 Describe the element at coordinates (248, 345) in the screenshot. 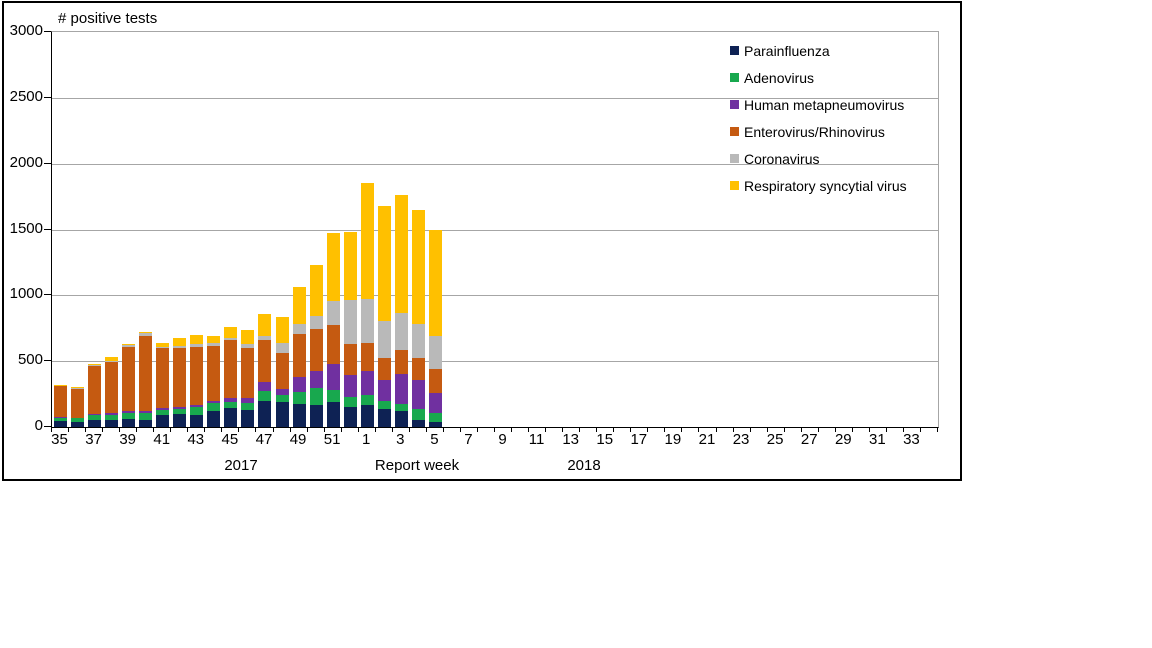

I see `bar-week-46-coronavirus` at that location.